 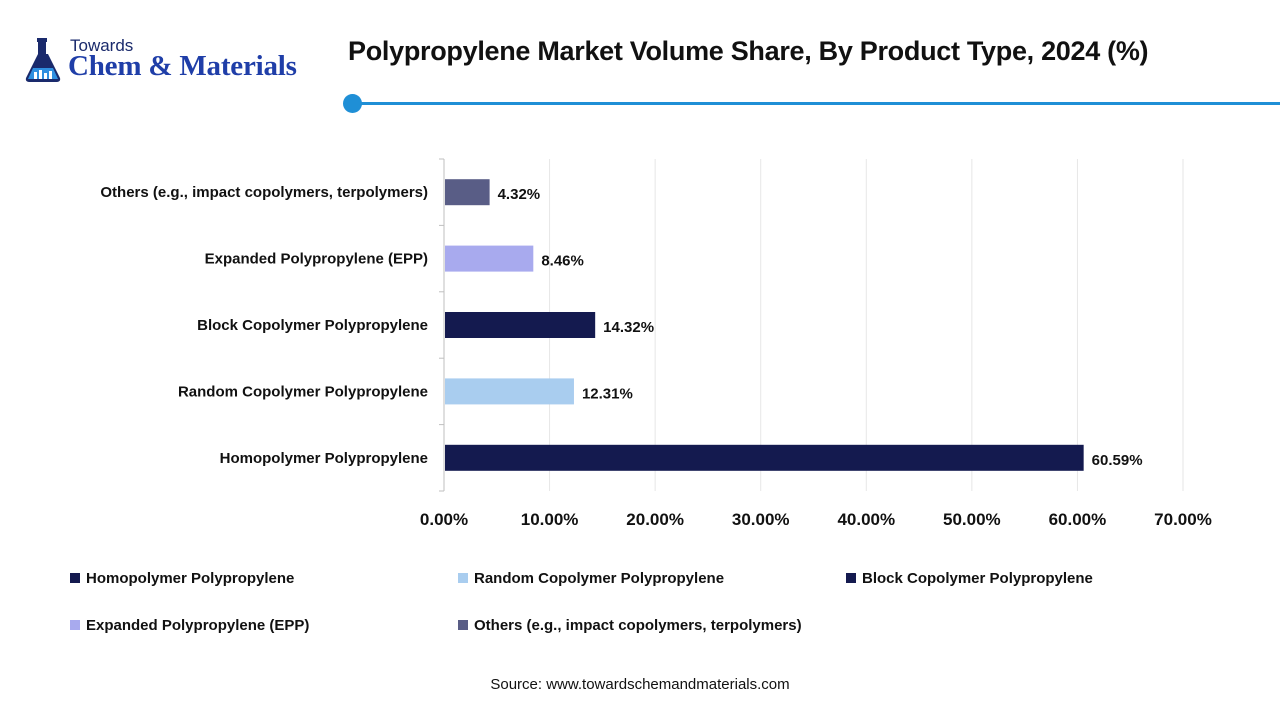 I want to click on data-label: 4.32%, so click(x=519, y=194).